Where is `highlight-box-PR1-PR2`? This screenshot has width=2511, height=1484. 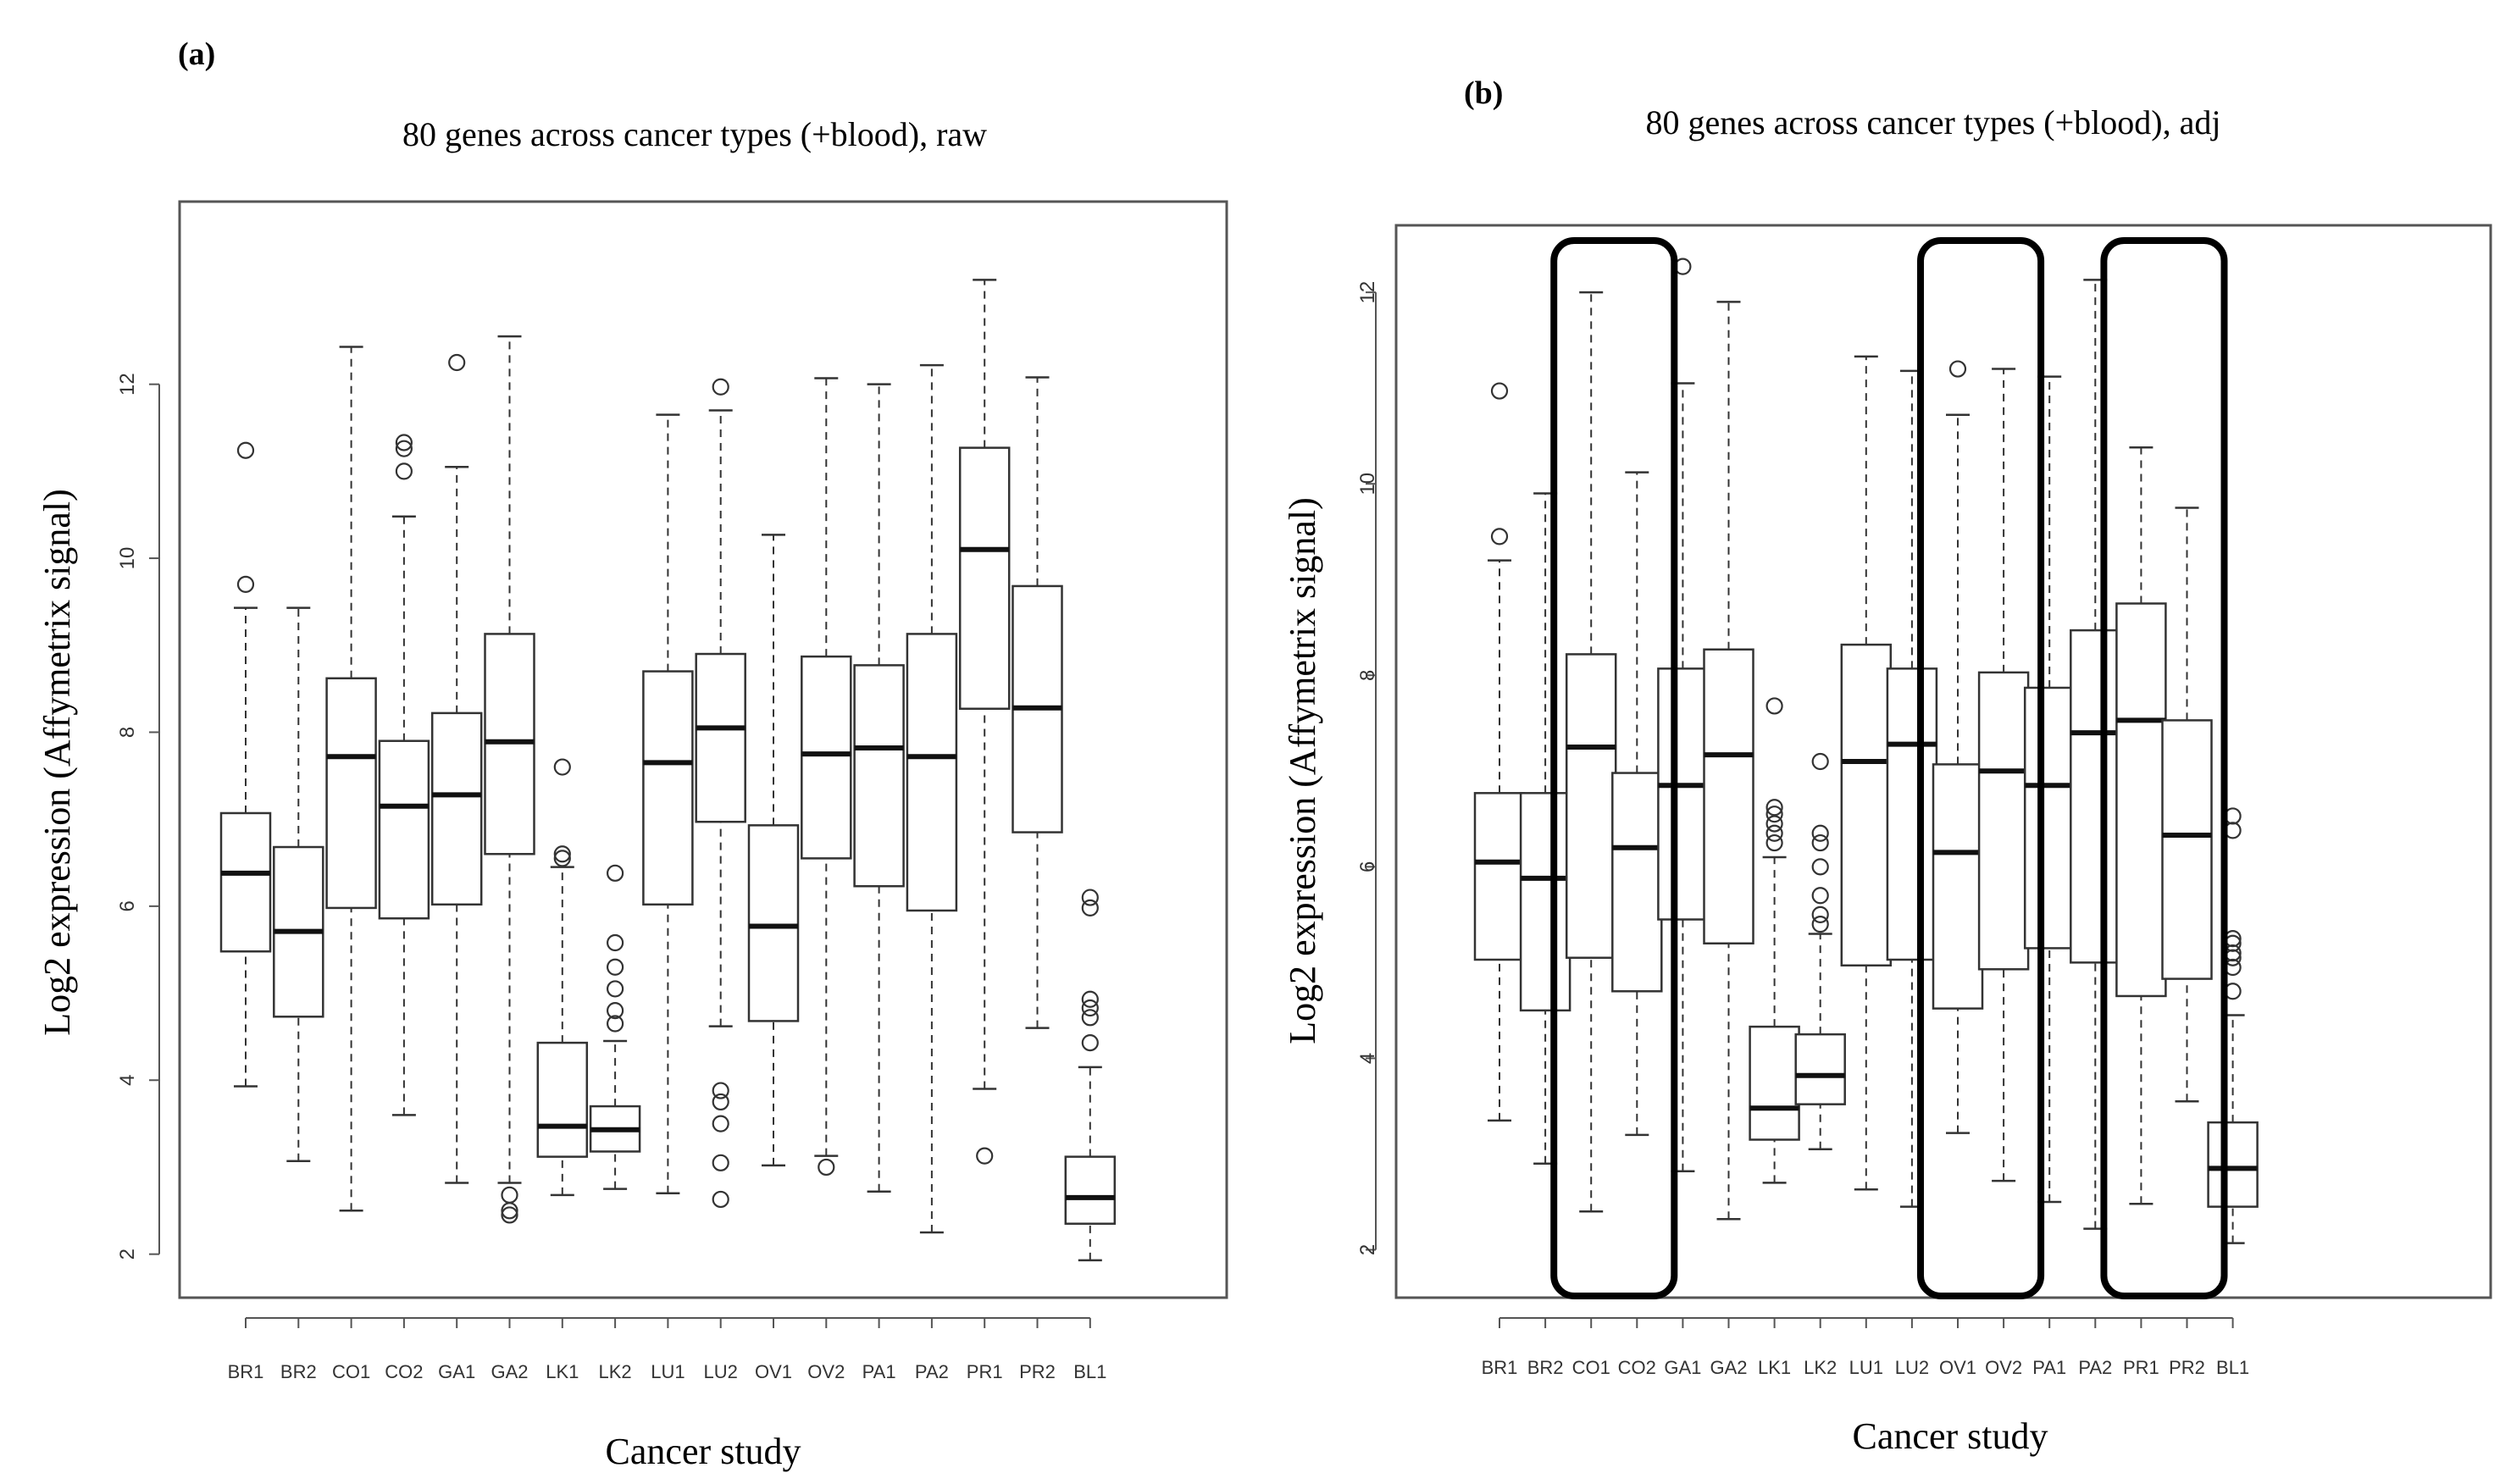
highlight-box-PR1-PR2 is located at coordinates (2164, 768).